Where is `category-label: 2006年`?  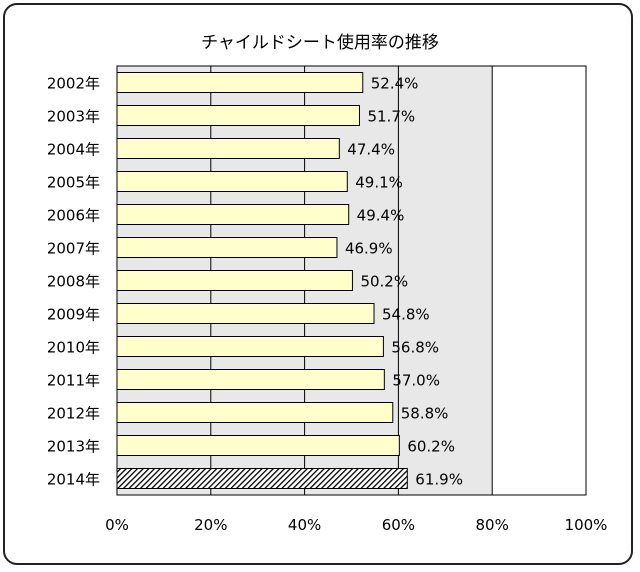
category-label: 2006年 is located at coordinates (73, 216).